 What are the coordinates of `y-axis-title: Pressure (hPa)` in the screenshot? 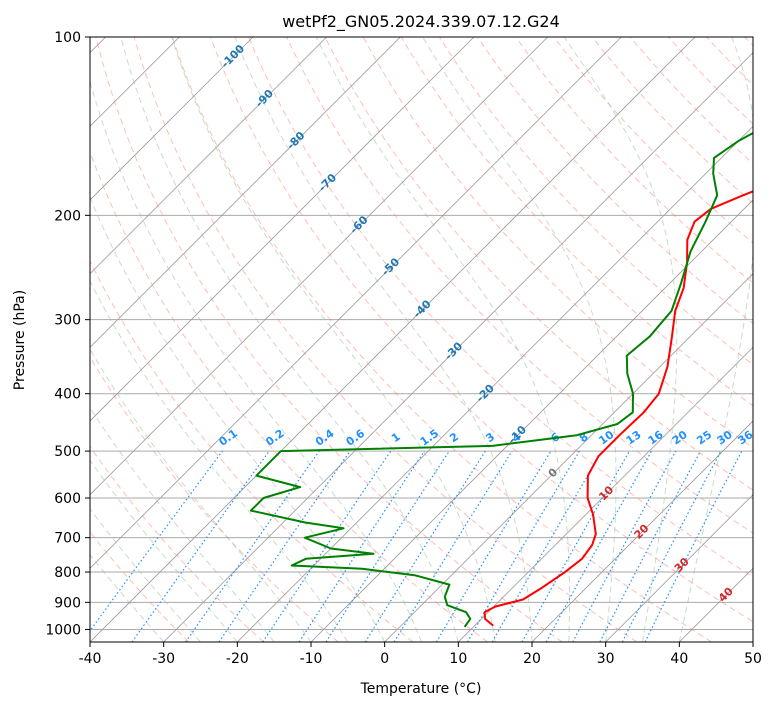 It's located at (20, 340).